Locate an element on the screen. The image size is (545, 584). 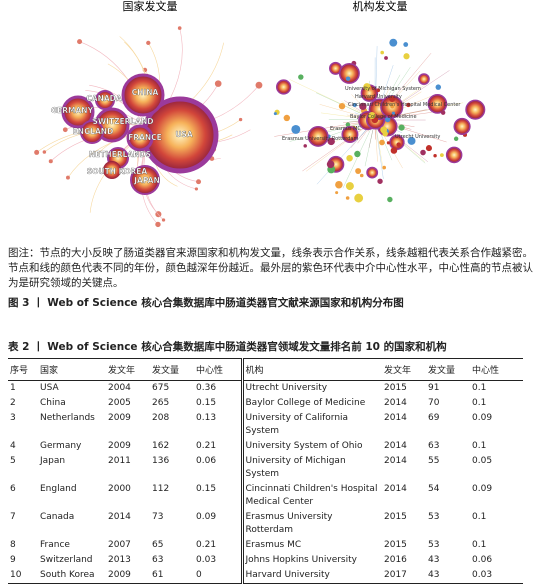
table-cell: 2013 is located at coordinates (128, 560).